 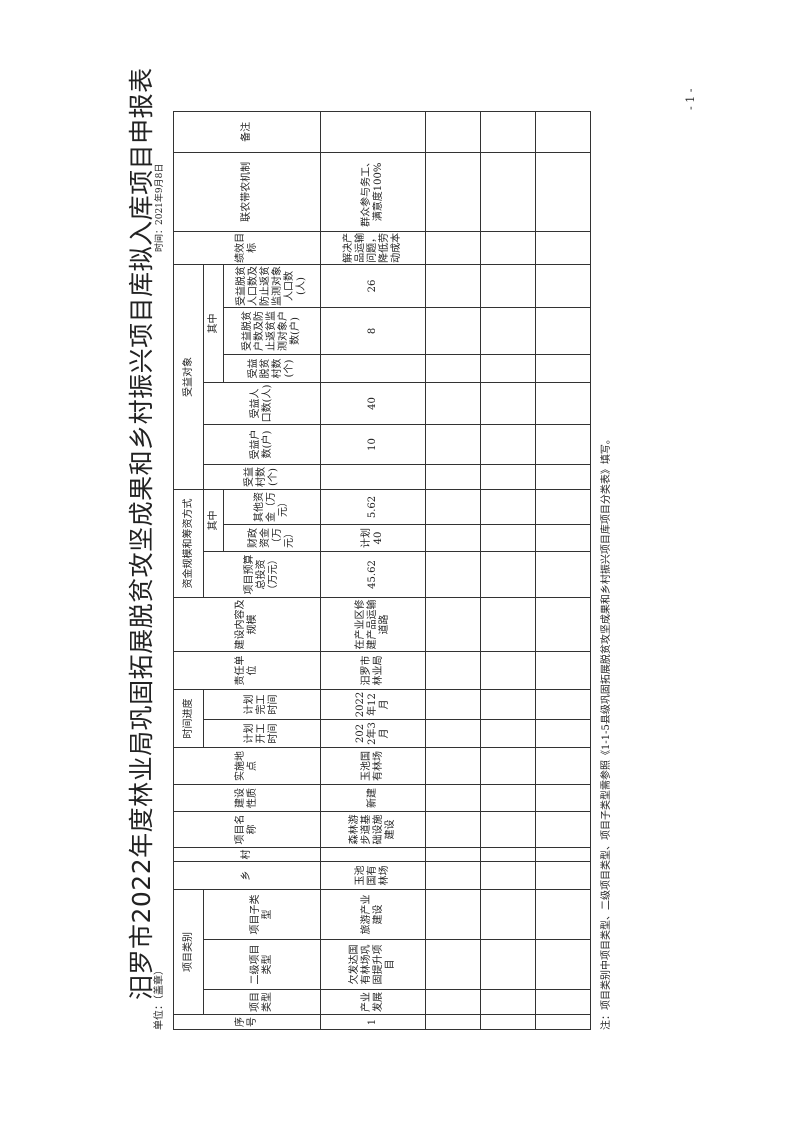 I want to click on header-content: 建设内容及规模, so click(x=247, y=624).